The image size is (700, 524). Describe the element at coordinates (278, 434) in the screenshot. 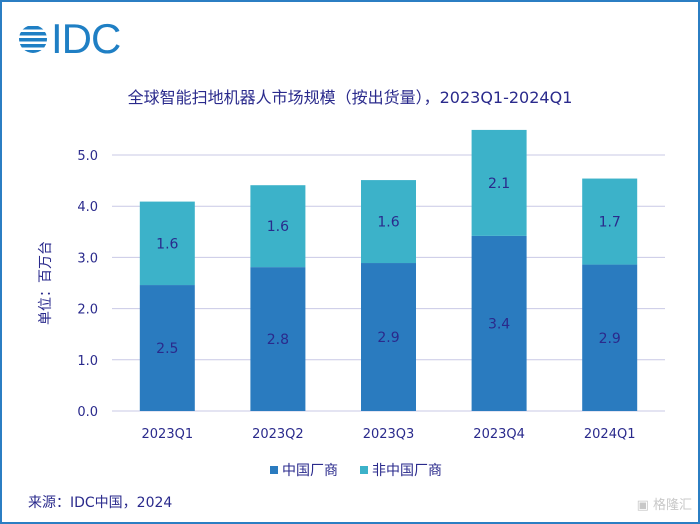

I see `x-tick-label: 2023Q2` at that location.